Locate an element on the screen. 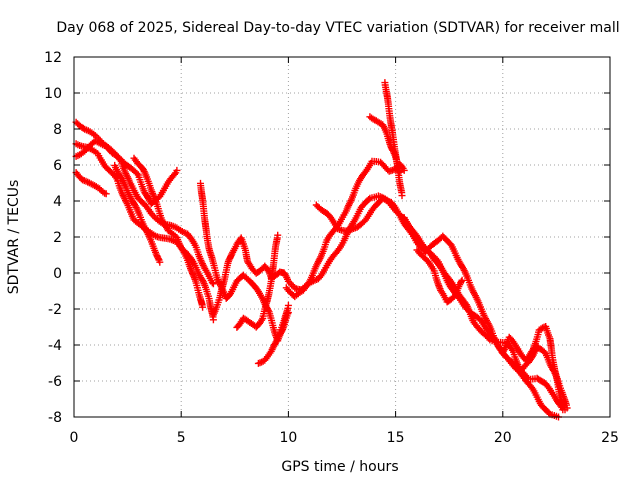 Image resolution: width=640 pixels, height=480 pixels. x-tick-label: 25 is located at coordinates (610, 438).